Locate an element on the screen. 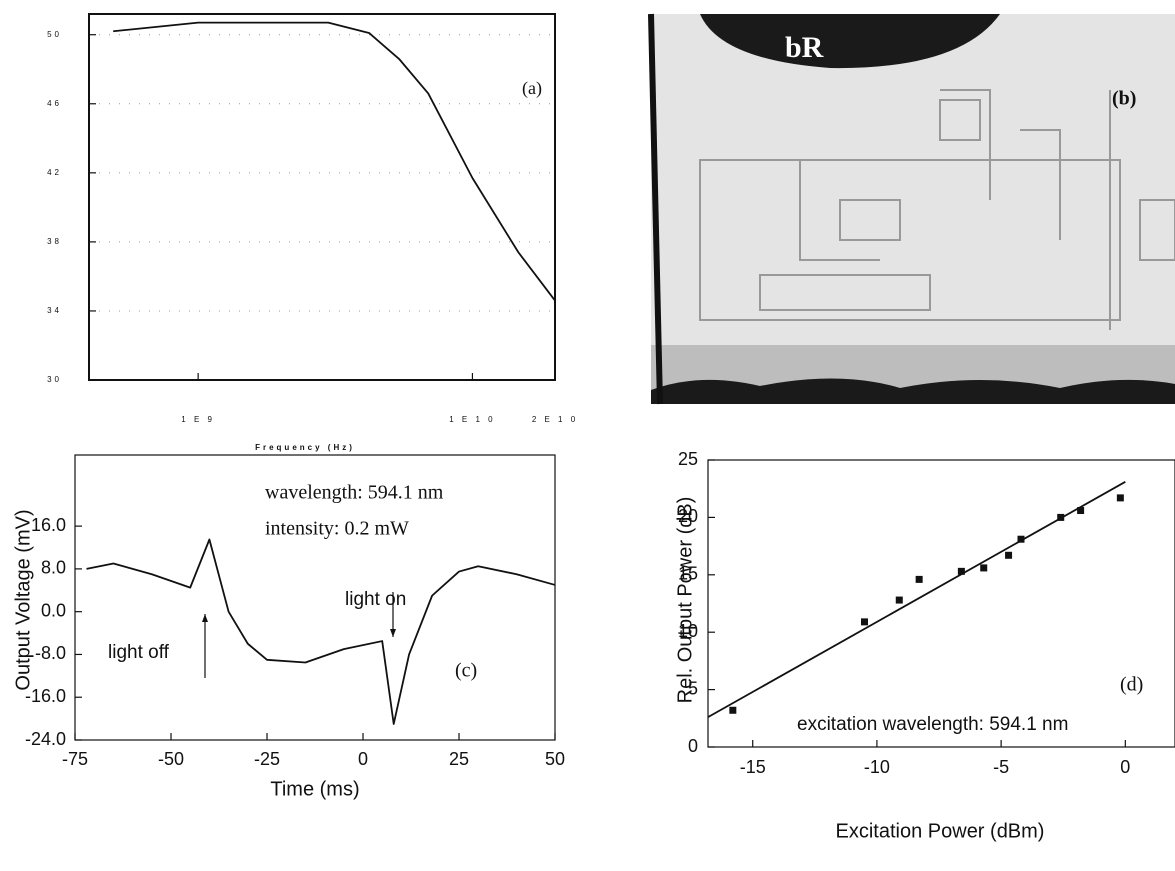  x-tick-label: -5 is located at coordinates (1001, 767).